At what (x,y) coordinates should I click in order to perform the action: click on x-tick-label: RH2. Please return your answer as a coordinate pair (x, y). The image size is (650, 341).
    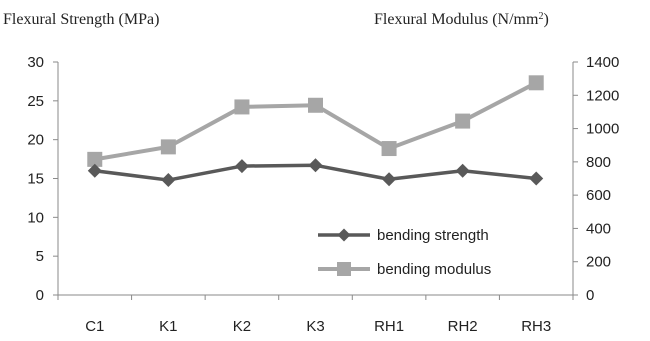
    Looking at the image, I should click on (463, 326).